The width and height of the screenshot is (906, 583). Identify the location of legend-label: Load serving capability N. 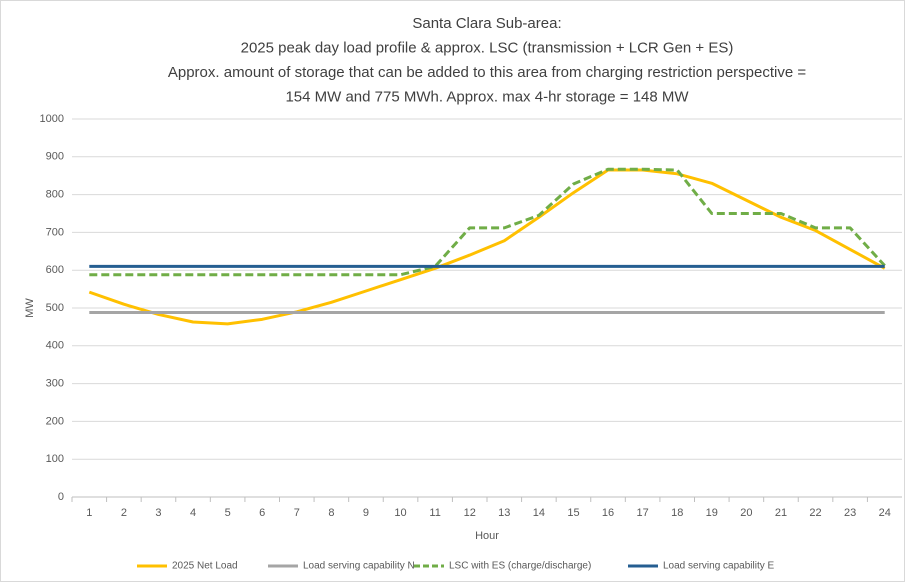
(359, 566).